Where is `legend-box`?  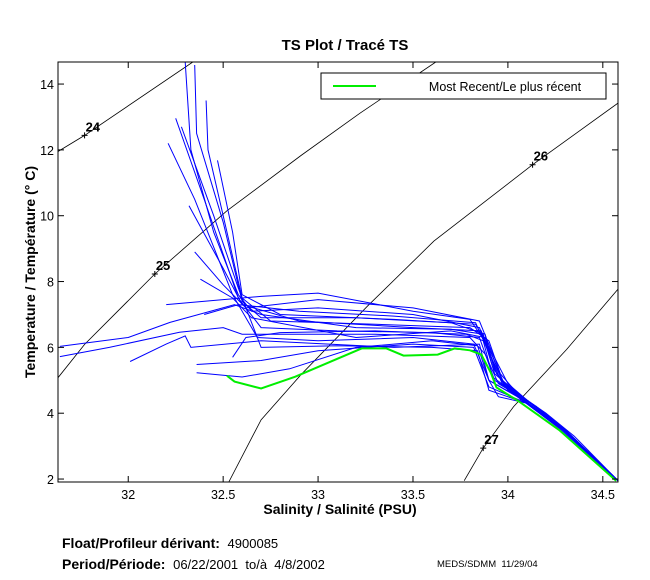 legend-box is located at coordinates (463, 86).